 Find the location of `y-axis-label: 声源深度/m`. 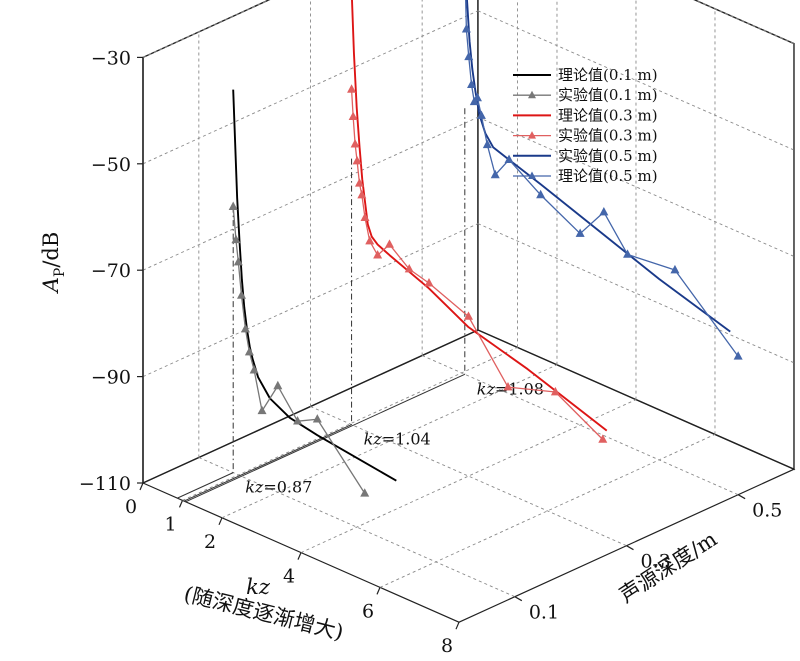

y-axis-label: 声源深度/m is located at coordinates (668, 567).